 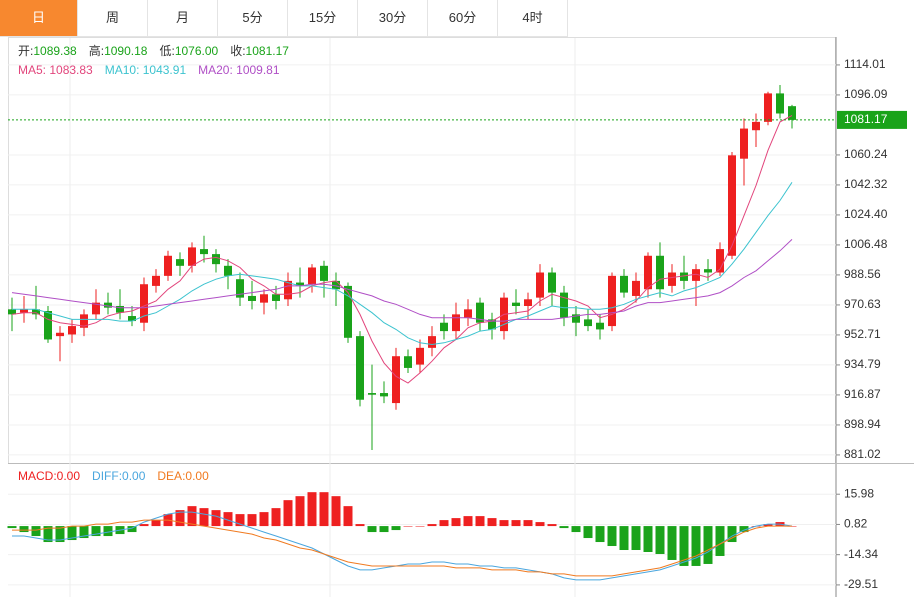 I want to click on y-tick-label: 0.82, so click(x=856, y=524).